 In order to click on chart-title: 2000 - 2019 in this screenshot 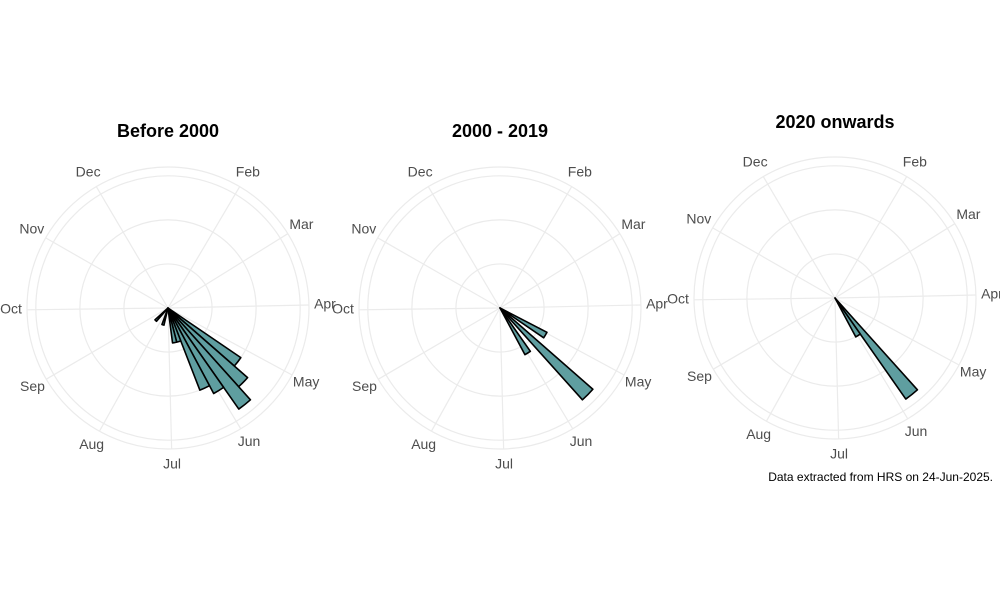, I will do `click(500, 131)`.